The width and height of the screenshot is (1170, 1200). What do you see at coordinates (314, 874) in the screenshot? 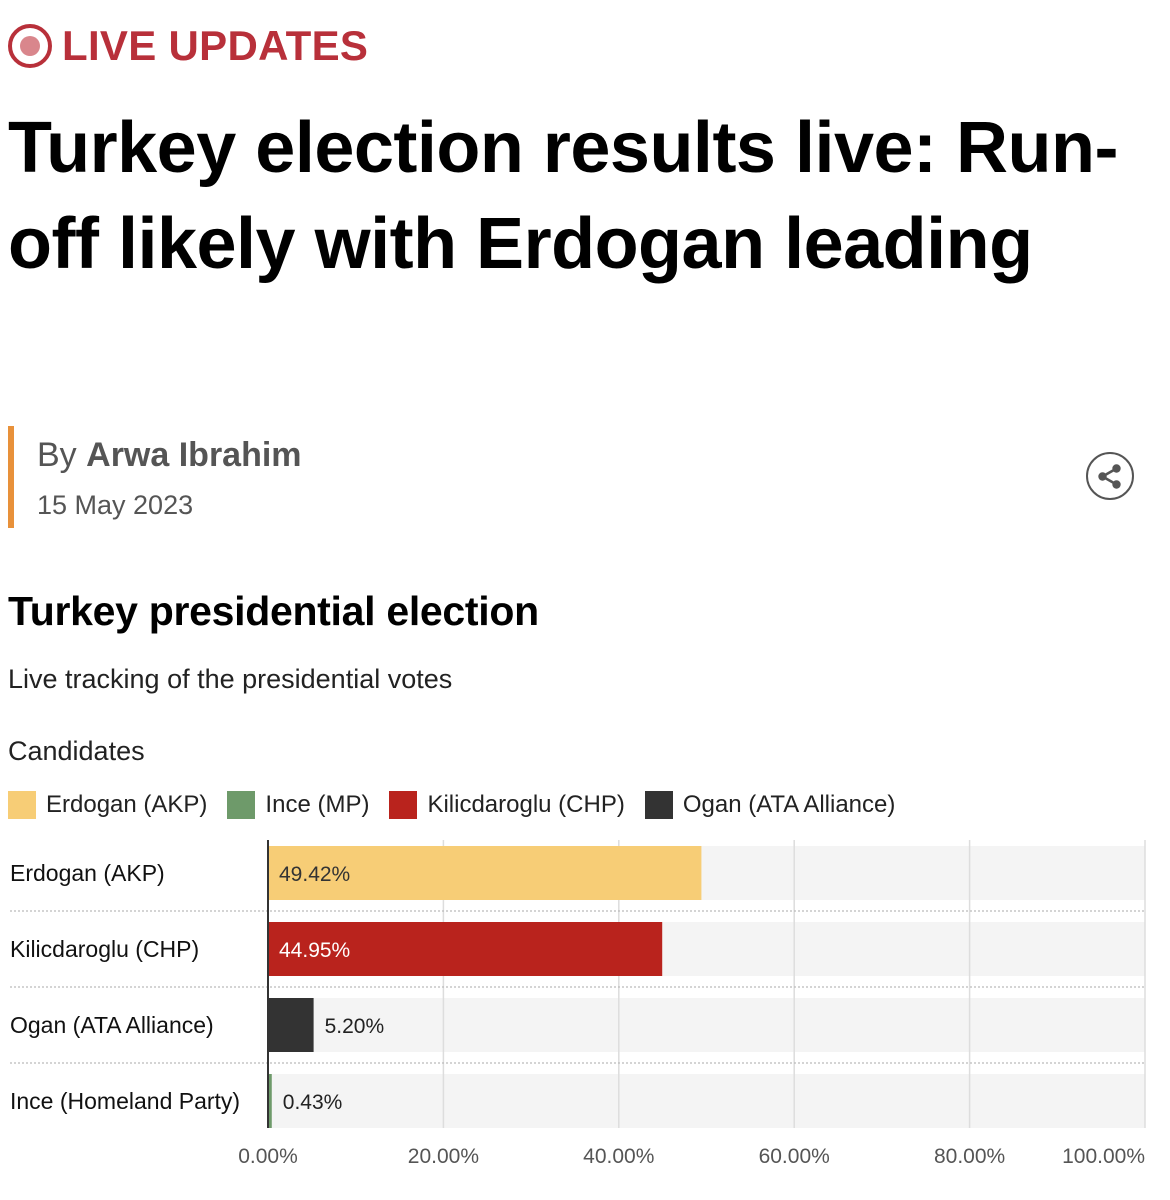
I see `data-label: 49.42%` at bounding box center [314, 874].